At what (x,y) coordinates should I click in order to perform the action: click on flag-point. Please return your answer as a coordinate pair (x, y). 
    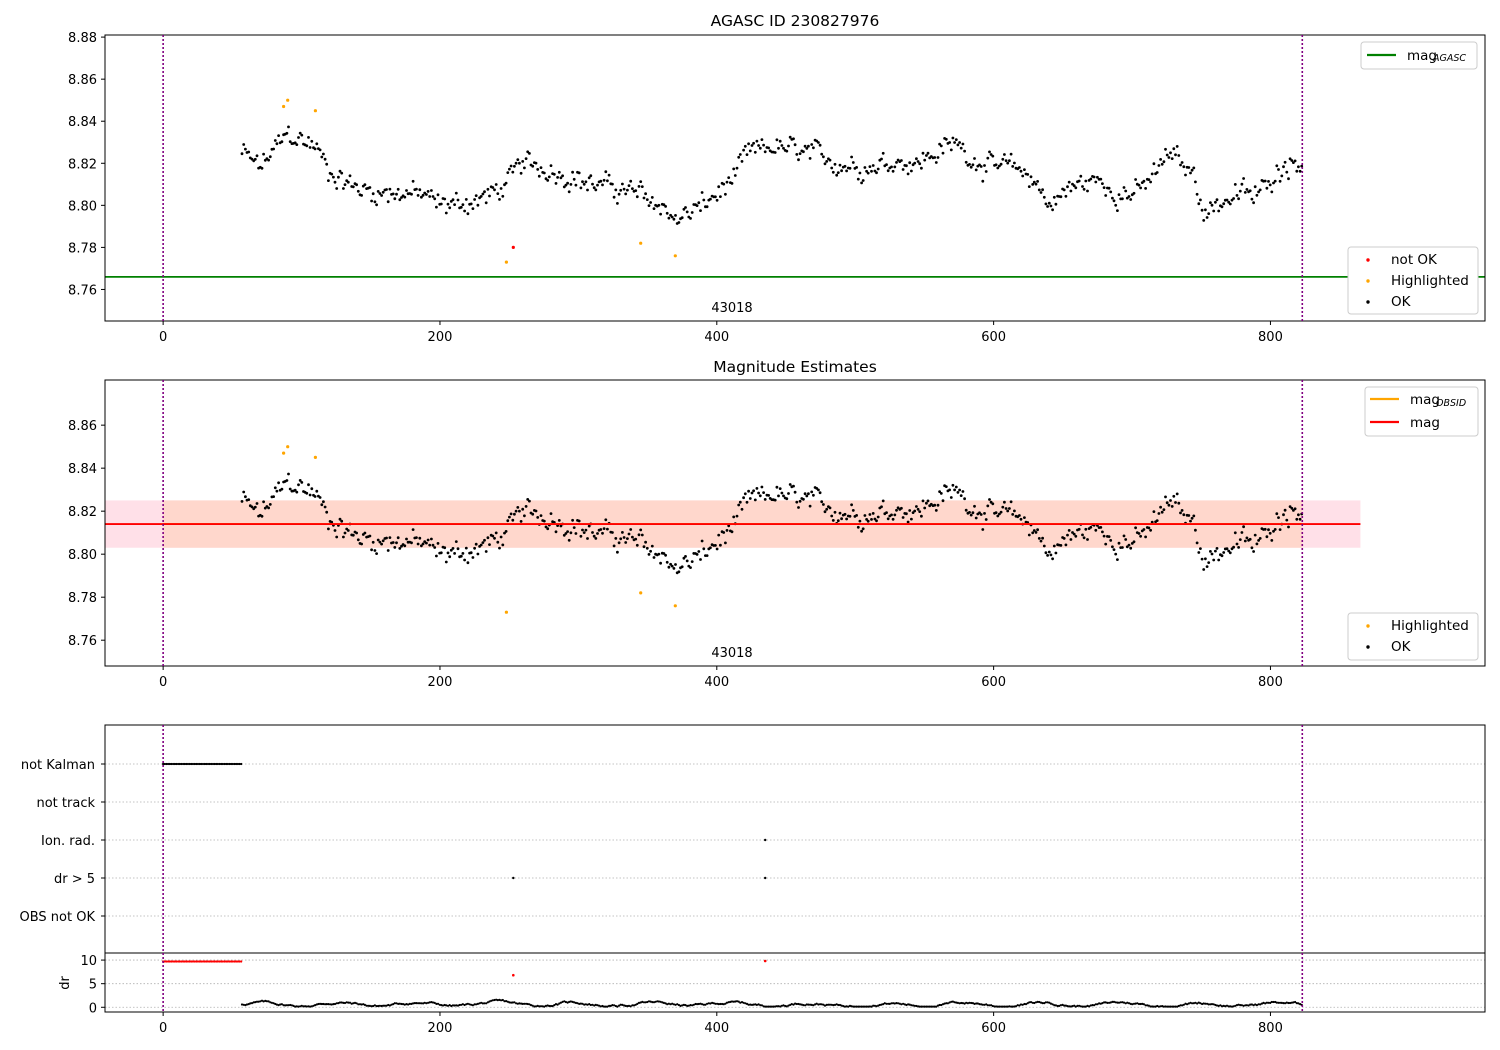
    Looking at the image, I should click on (181, 764).